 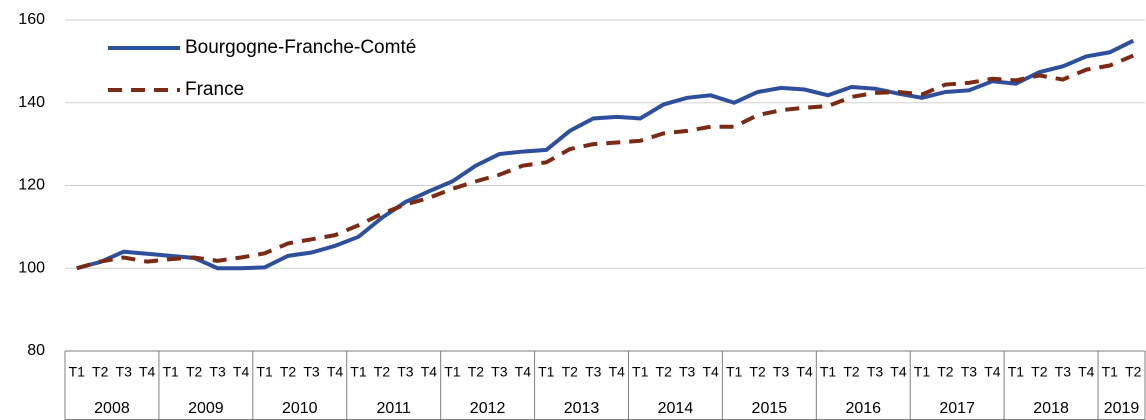 What do you see at coordinates (1051, 408) in the screenshot?
I see `year-label: 2018` at bounding box center [1051, 408].